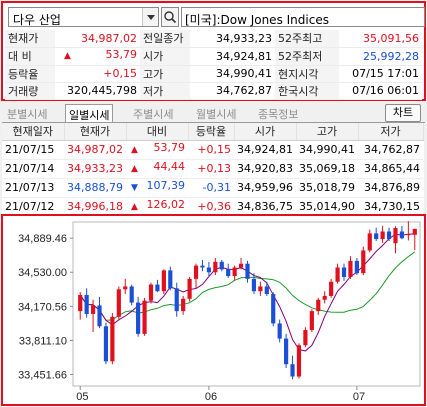  What do you see at coordinates (307, 91) in the screenshot?
I see `quote-label: 한국시각` at bounding box center [307, 91].